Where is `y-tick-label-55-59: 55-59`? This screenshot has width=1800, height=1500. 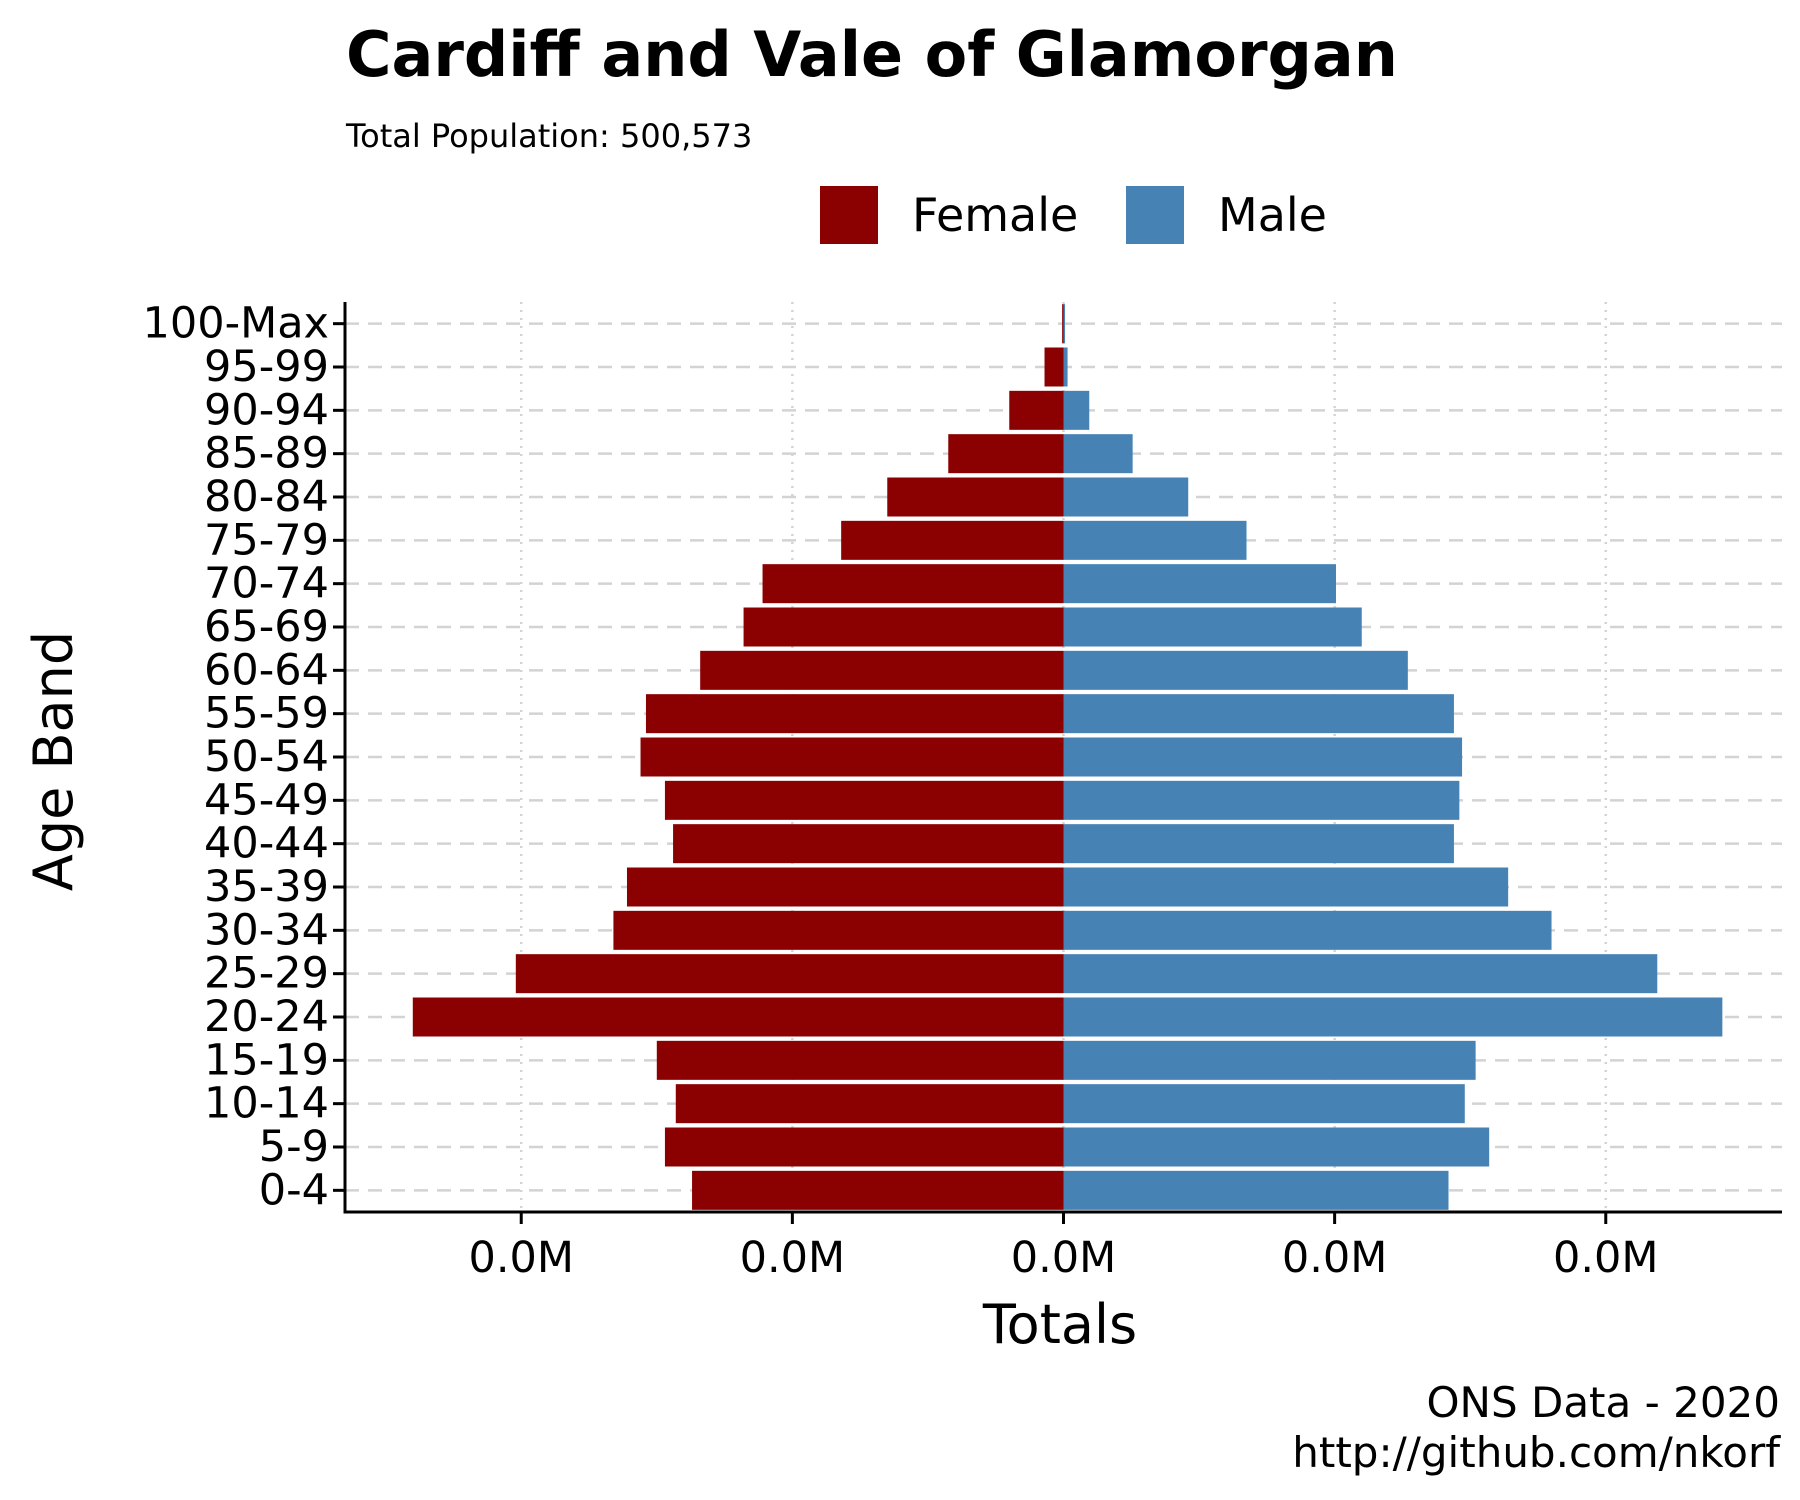
y-tick-label-55-59: 55-59 is located at coordinates (266, 714).